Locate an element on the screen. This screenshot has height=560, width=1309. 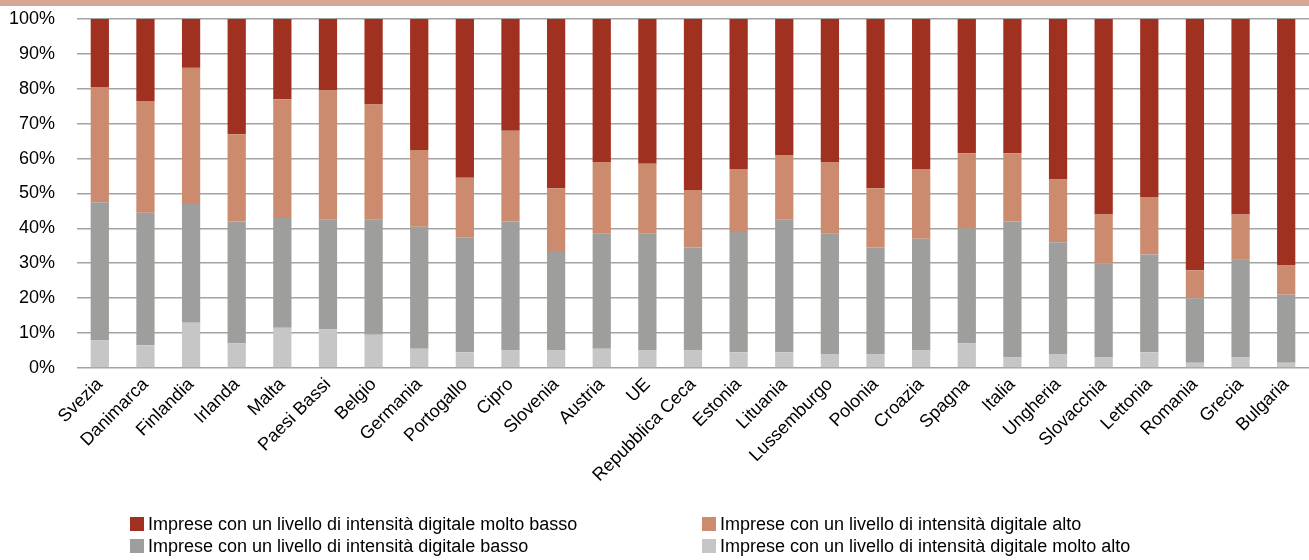
y-tick-label: 0% is located at coordinates (41, 366).